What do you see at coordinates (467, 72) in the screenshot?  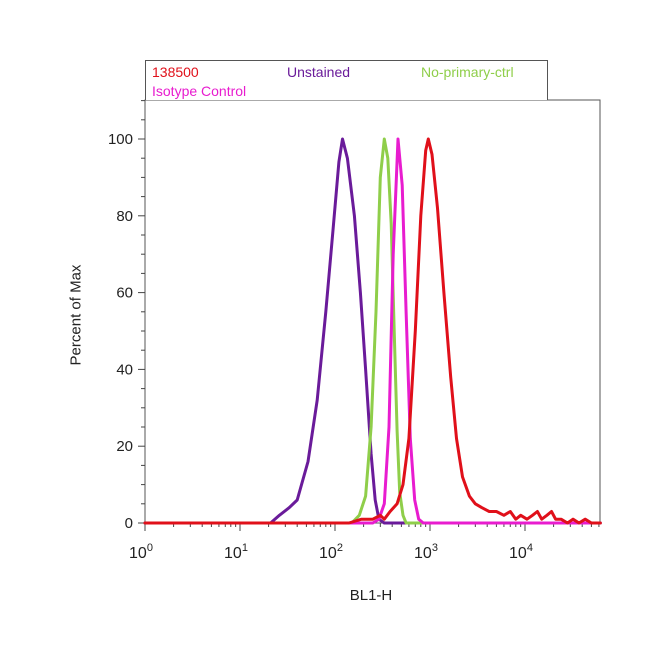 I see `legend-entry-no-primary-ctrl: No-primary-ctrl` at bounding box center [467, 72].